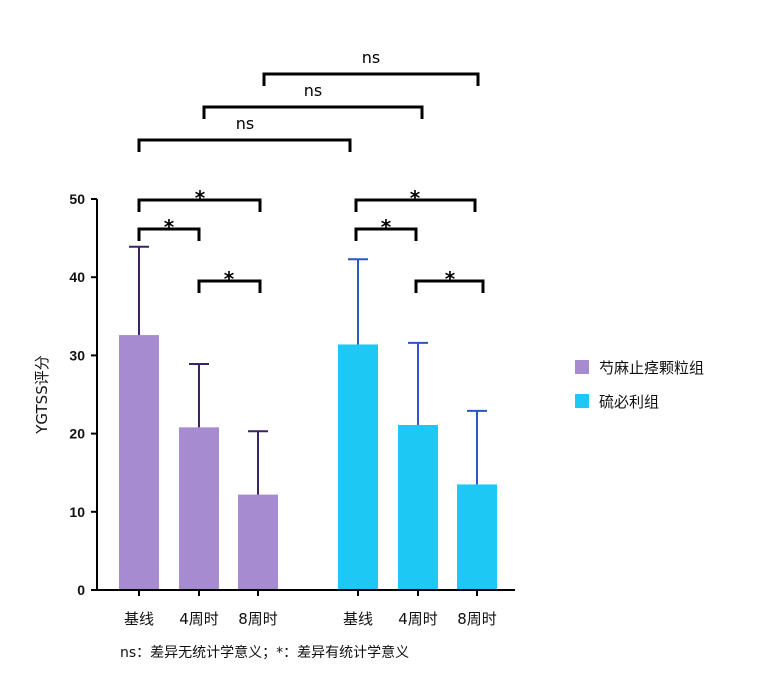 This screenshot has width=760, height=678. What do you see at coordinates (245, 123) in the screenshot?
I see `significance-label-6: ns` at bounding box center [245, 123].